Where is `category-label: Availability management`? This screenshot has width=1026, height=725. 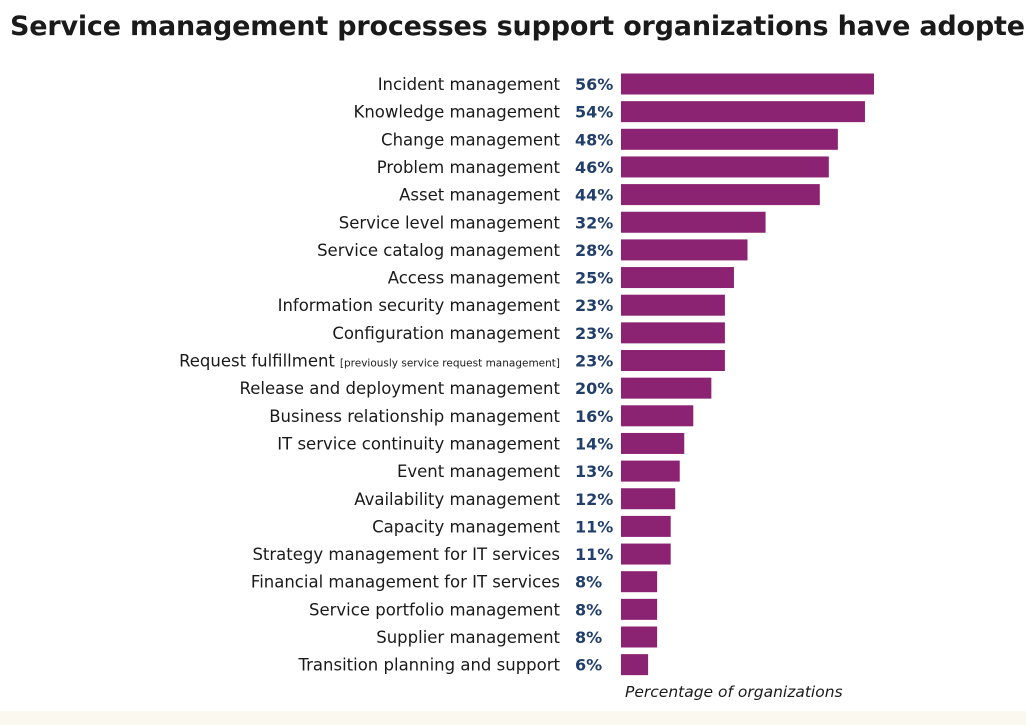 category-label: Availability management is located at coordinates (457, 499).